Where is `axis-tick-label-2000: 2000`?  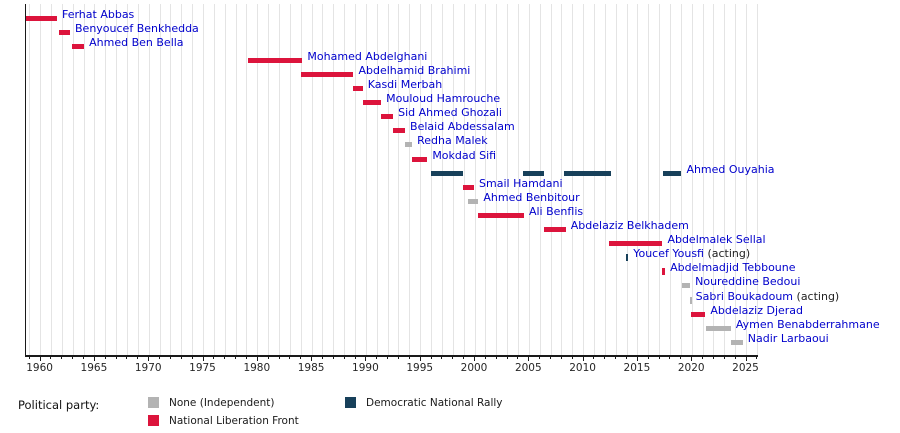 axis-tick-label-2000: 2000 is located at coordinates (474, 368).